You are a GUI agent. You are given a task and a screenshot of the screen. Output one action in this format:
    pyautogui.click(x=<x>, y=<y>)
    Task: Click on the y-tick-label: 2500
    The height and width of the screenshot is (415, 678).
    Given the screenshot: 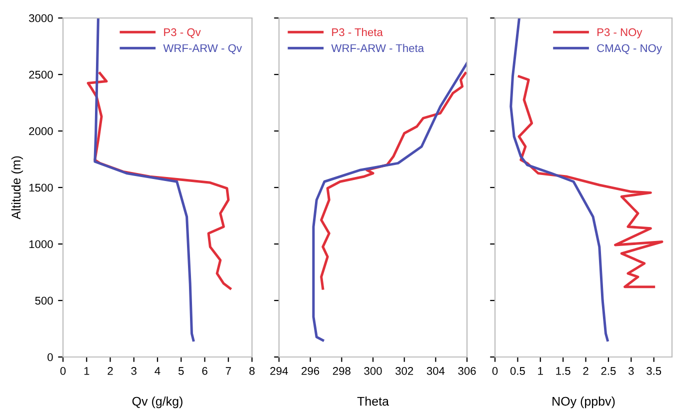 What is the action you would take?
    pyautogui.click(x=41, y=74)
    